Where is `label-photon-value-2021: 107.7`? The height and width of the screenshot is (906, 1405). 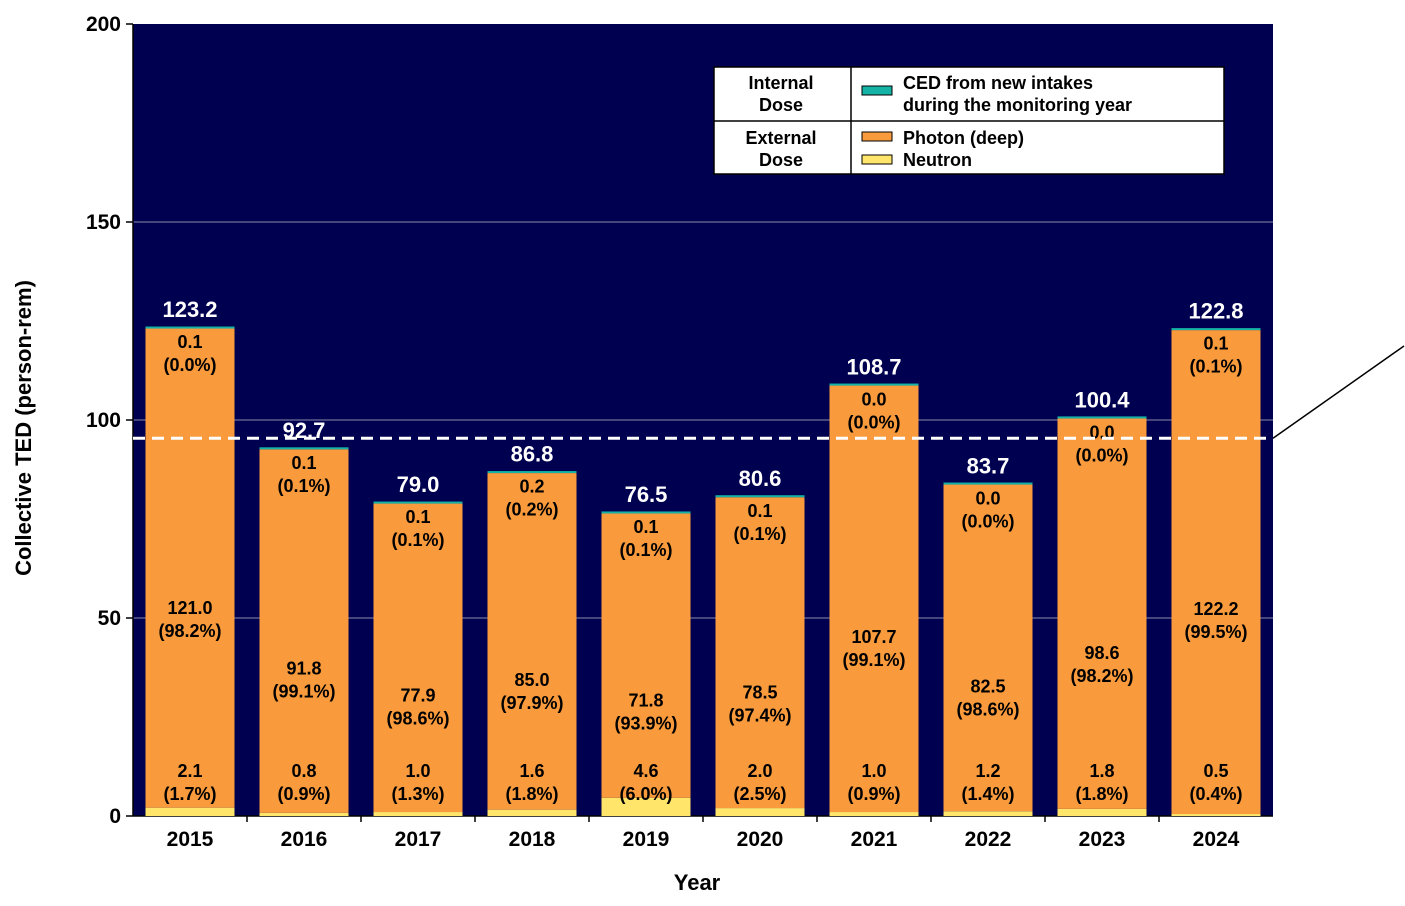 label-photon-value-2021: 107.7 is located at coordinates (873, 637).